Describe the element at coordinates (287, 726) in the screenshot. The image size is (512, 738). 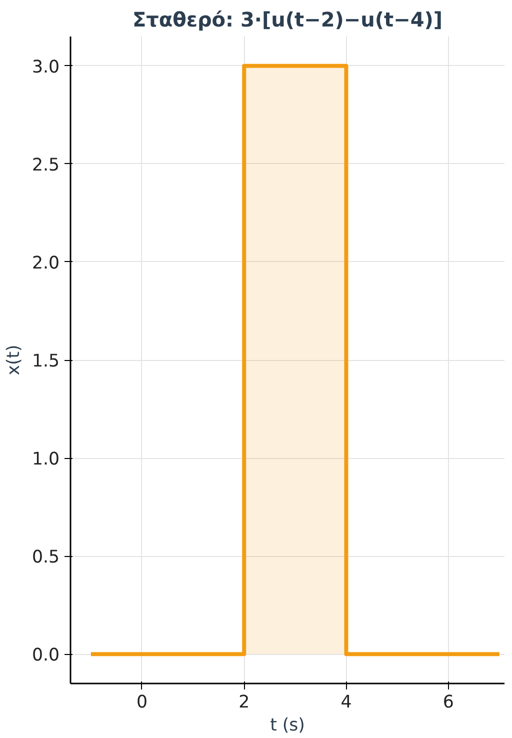
I see `x-axis-title: t (s)` at that location.